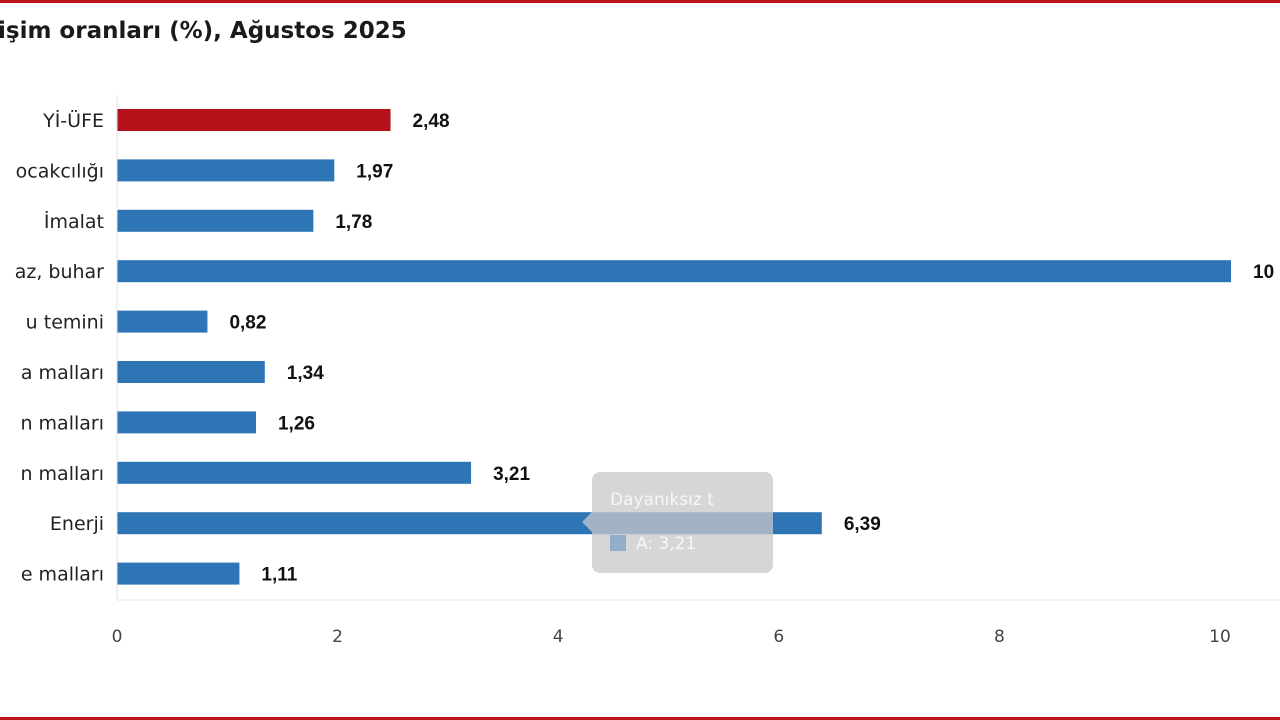 This screenshot has width=1280, height=720. I want to click on chart-title: işim oranları (%), Ağustos 2025, so click(203, 31).